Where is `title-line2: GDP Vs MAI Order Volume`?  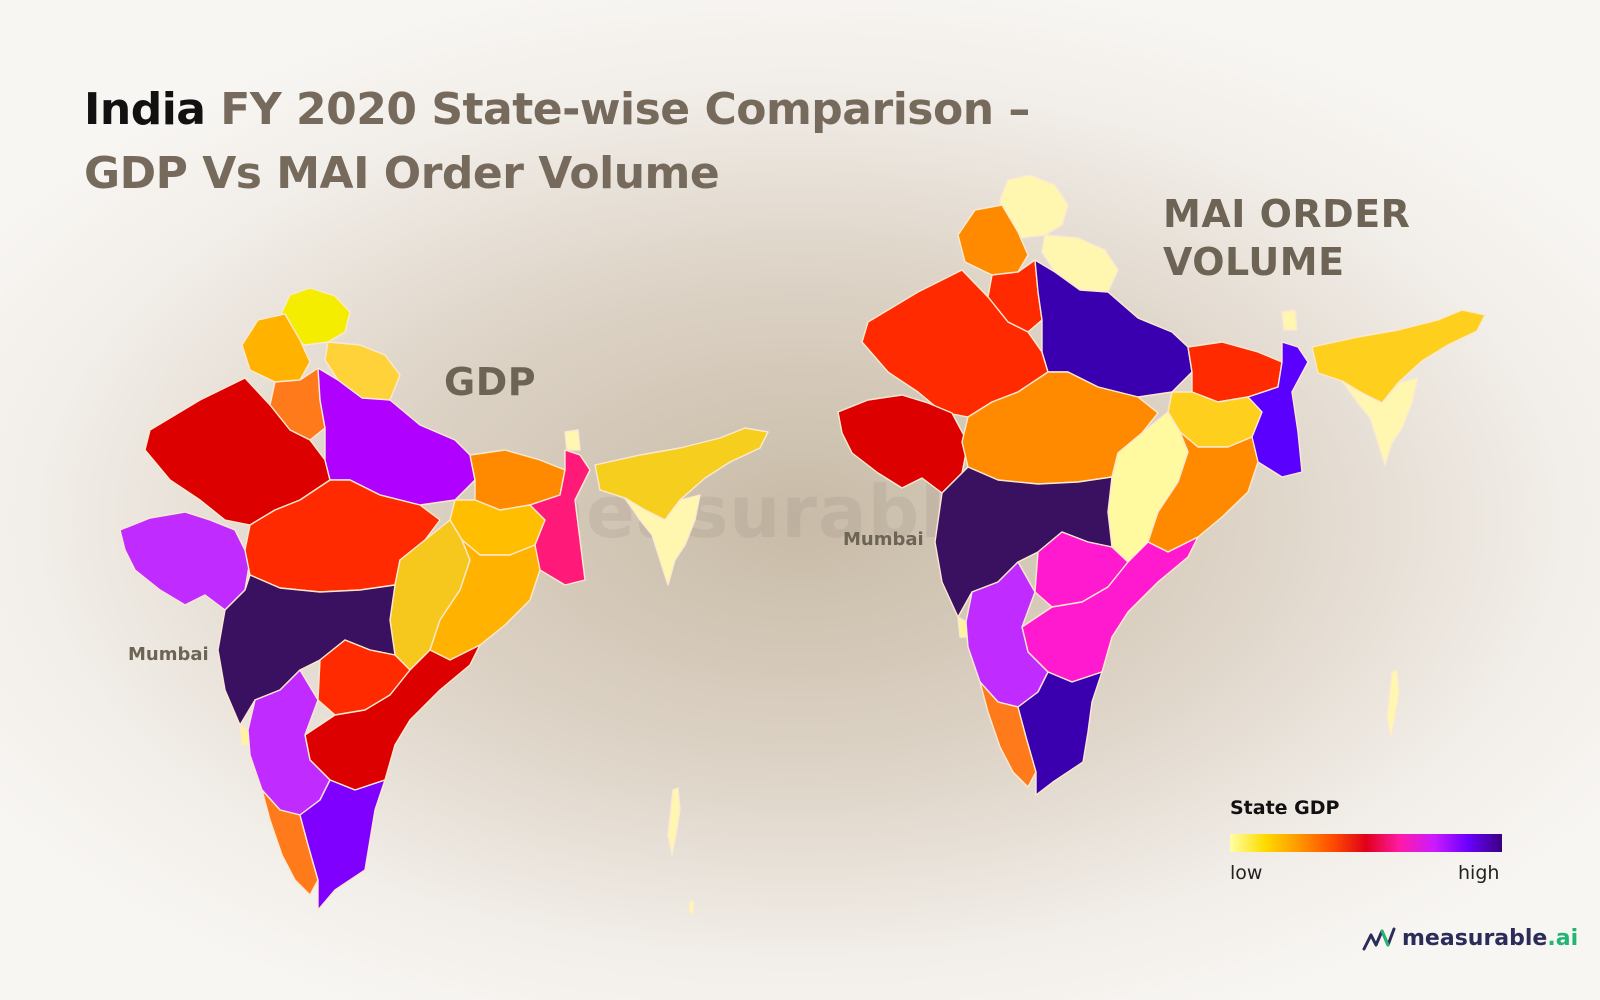 title-line2: GDP Vs MAI Order Volume is located at coordinates (402, 173).